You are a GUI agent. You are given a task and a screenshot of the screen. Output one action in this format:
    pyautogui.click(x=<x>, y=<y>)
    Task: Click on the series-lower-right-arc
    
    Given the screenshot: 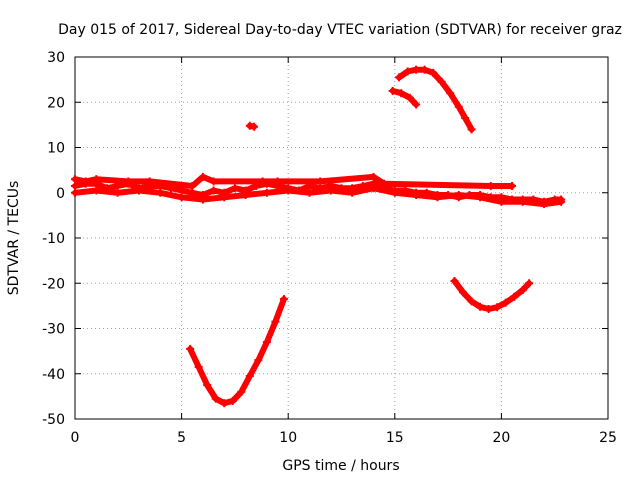 What is the action you would take?
    pyautogui.click(x=492, y=295)
    